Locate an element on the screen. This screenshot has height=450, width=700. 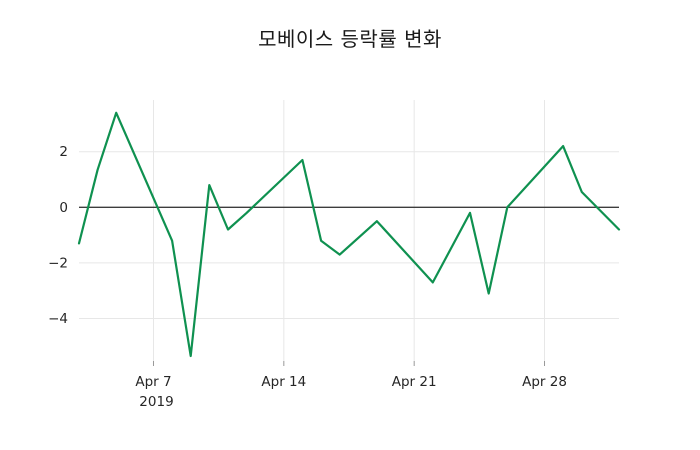
y-tick-label: −4 is located at coordinates (58, 319).